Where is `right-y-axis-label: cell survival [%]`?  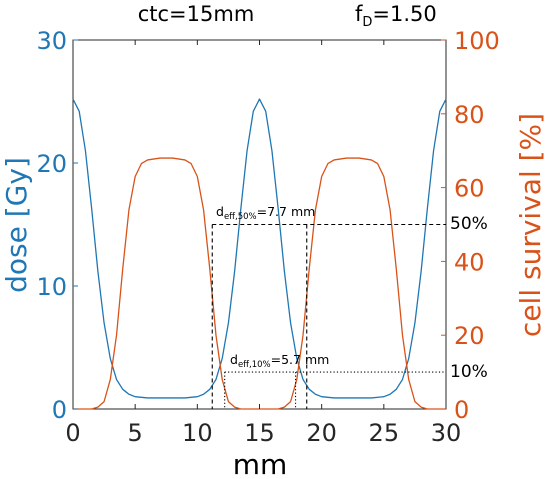
right-y-axis-label: cell survival [%] is located at coordinates (530, 225).